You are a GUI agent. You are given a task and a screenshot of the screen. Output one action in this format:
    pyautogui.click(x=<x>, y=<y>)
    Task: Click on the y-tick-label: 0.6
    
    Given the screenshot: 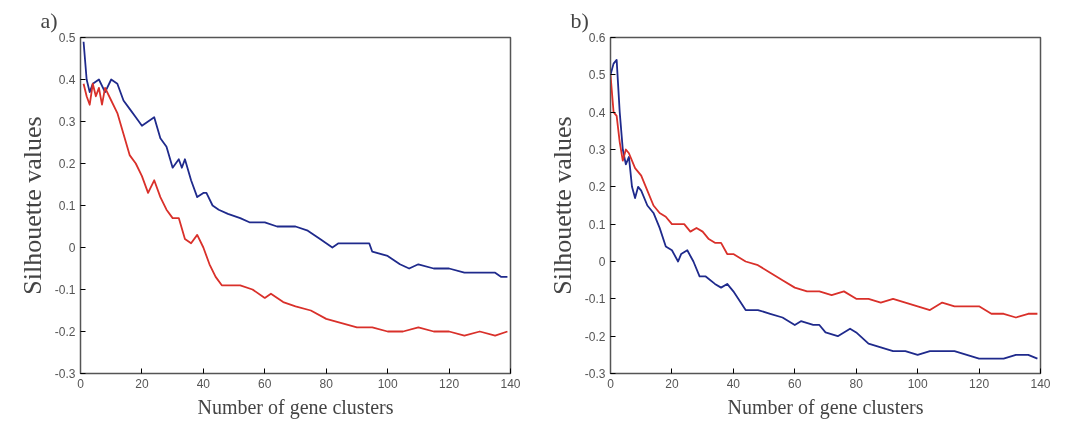 What is the action you would take?
    pyautogui.click(x=597, y=38)
    